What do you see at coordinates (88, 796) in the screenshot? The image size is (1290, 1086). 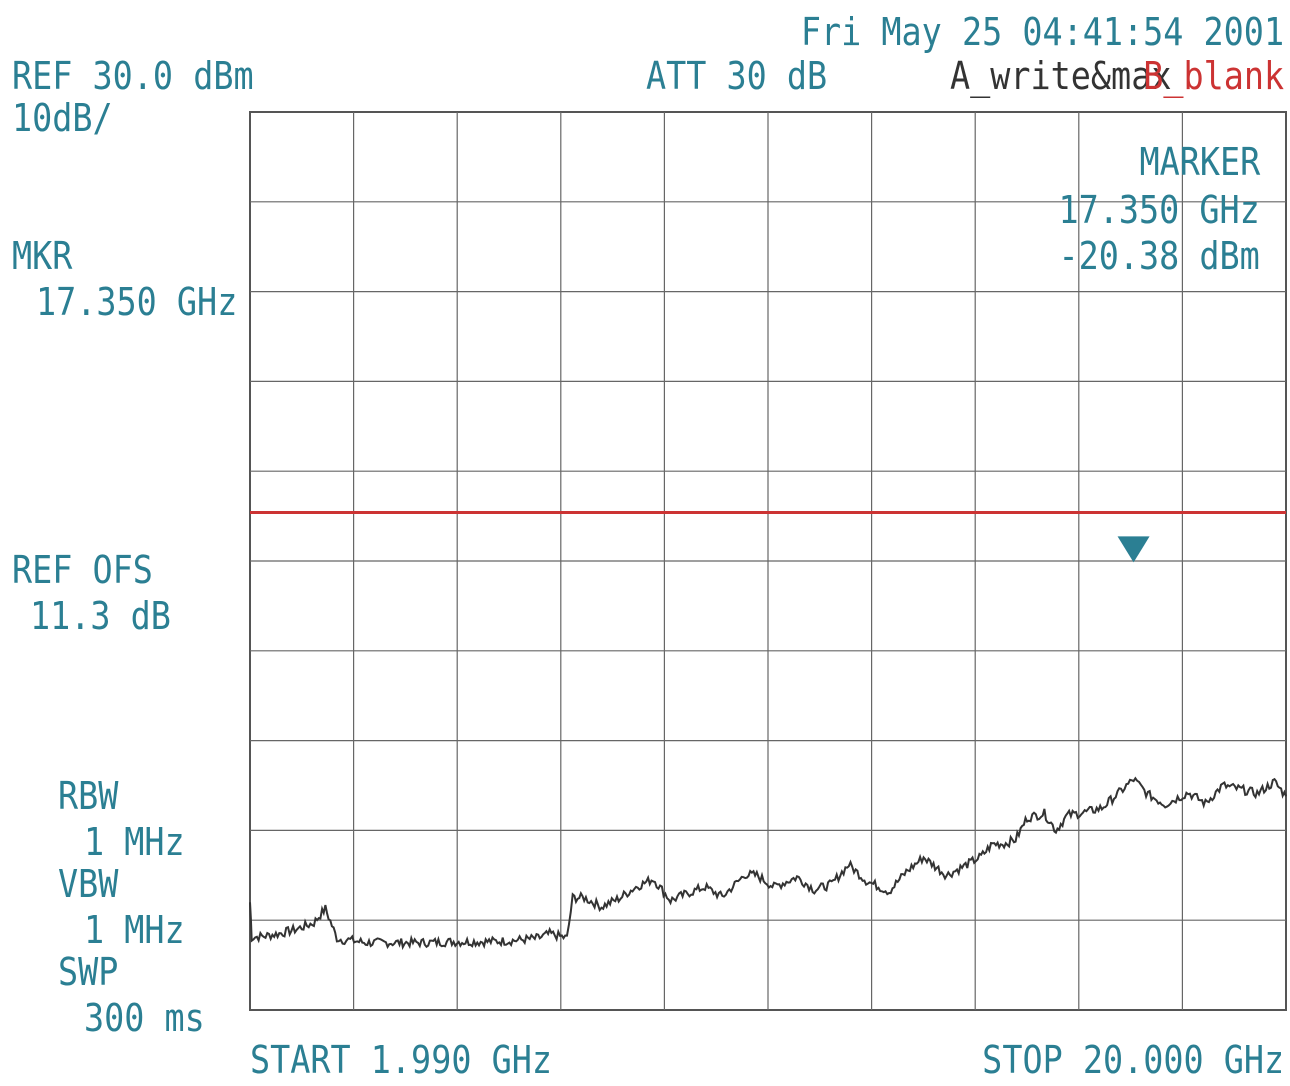 I see `rbw-label: RBW` at bounding box center [88, 796].